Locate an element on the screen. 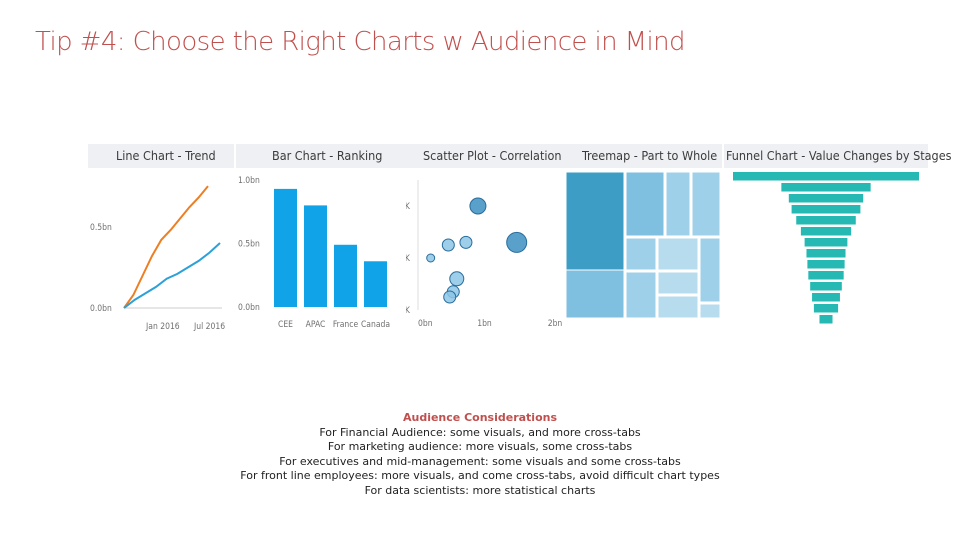 Image resolution: width=960 pixels, height=540 pixels. x-tick-label: APAC is located at coordinates (316, 325).